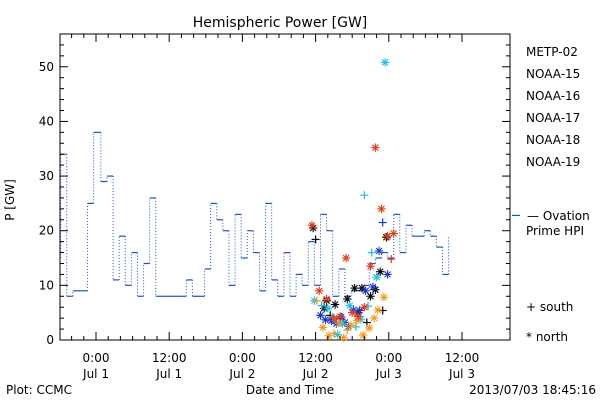  Describe the element at coordinates (547, 337) in the screenshot. I see `marker-legend-entry: * north` at that location.